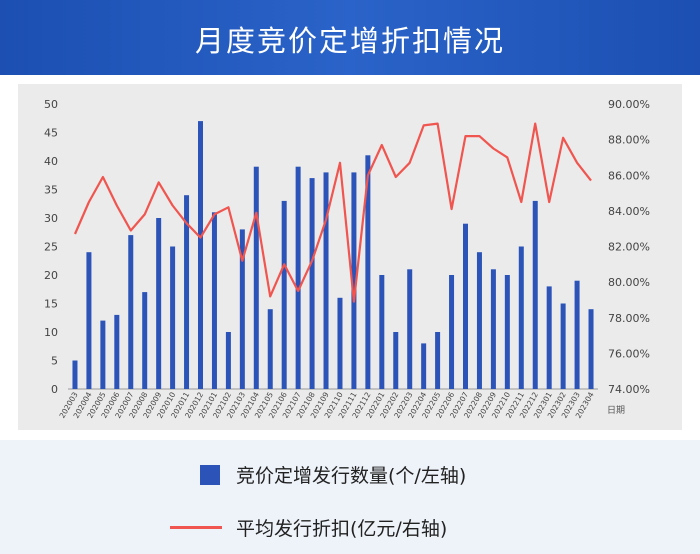  I want to click on legend-item-line: 平均发行折扣(亿元/右轴), so click(308, 527).